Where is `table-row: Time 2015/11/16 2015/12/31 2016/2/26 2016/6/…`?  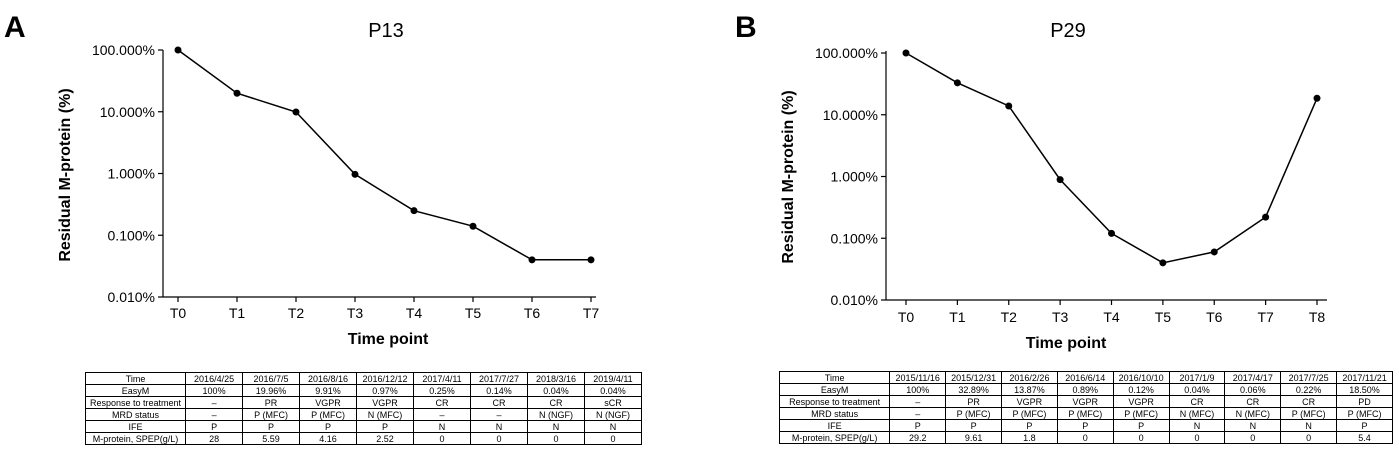
table-row: Time 2015/11/16 2015/12/31 2016/2/26 2016/6/… is located at coordinates (1085, 377).